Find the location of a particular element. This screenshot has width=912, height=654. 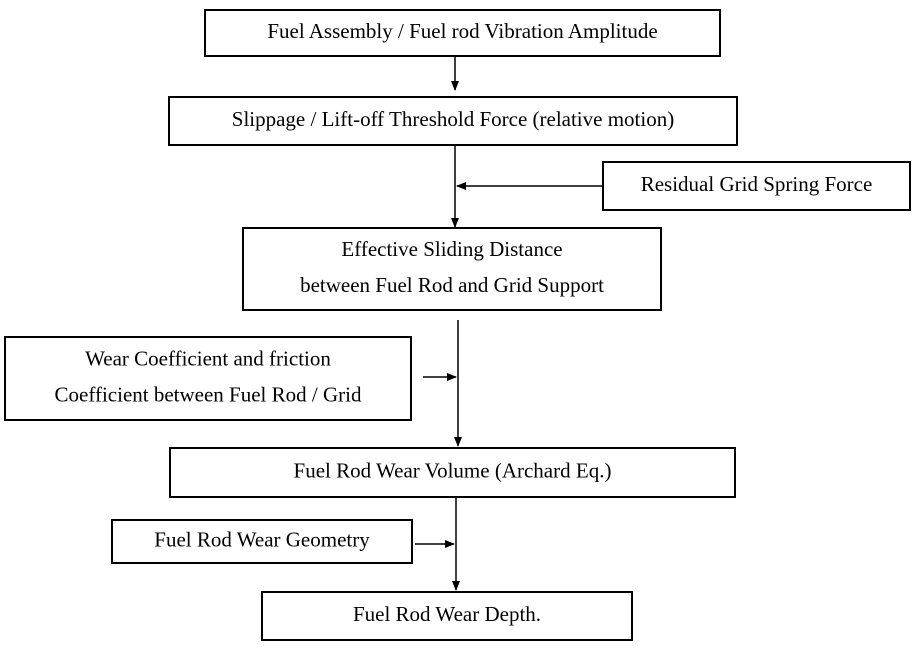

node-label: Effective Sliding Distance is located at coordinates (451, 249).